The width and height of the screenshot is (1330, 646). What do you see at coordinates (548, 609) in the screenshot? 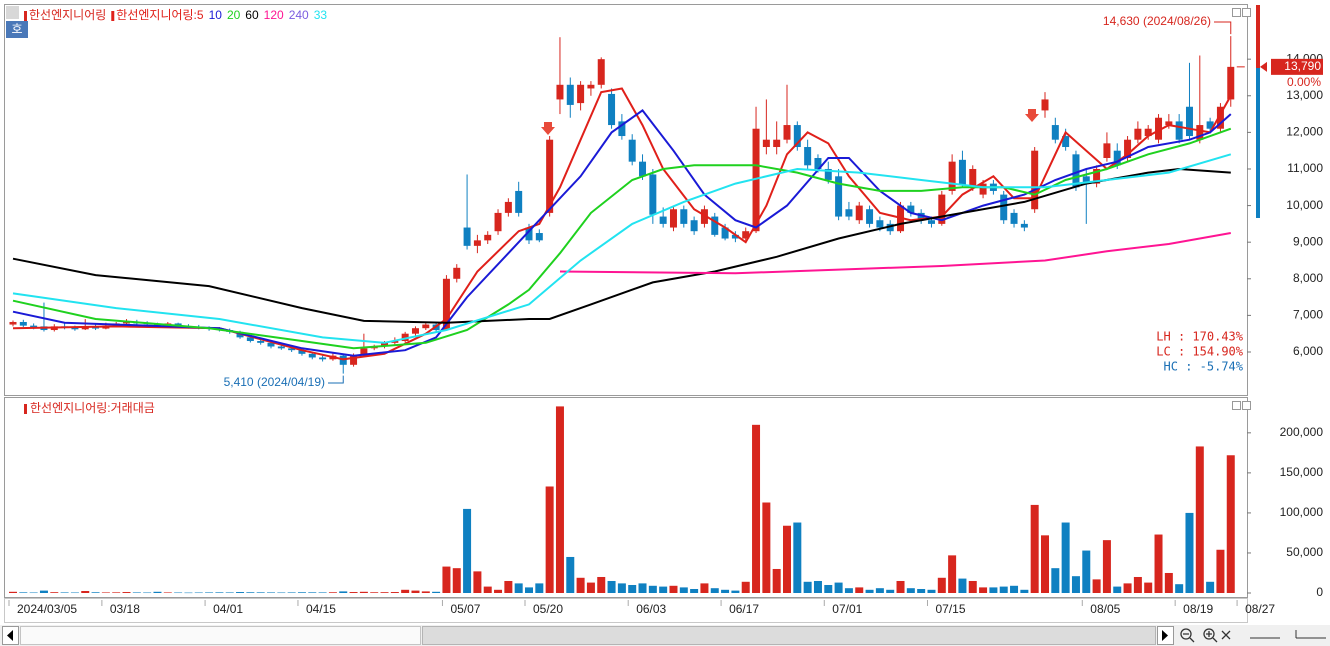
I see `x-tick-label: 05/20` at bounding box center [548, 609].